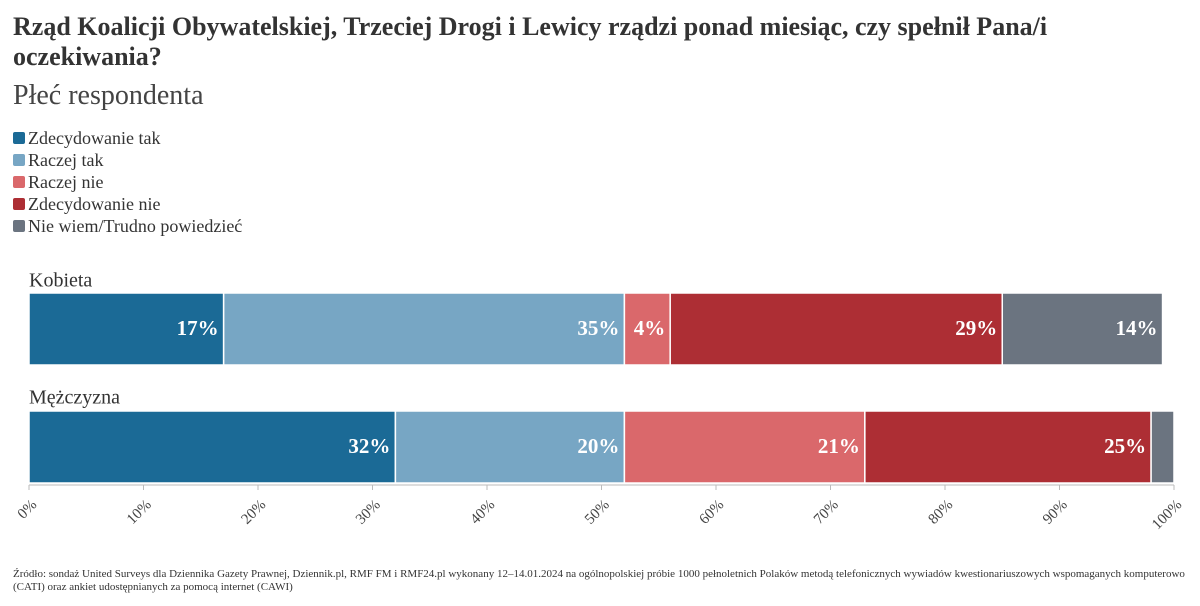  Describe the element at coordinates (598, 328) in the screenshot. I see `data-label: 35%` at that location.